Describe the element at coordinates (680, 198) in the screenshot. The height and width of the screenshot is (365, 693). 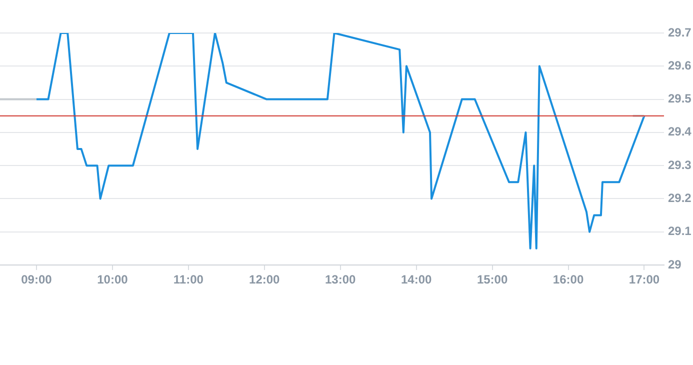
I see `y-tick-label: 29.2` at that location.